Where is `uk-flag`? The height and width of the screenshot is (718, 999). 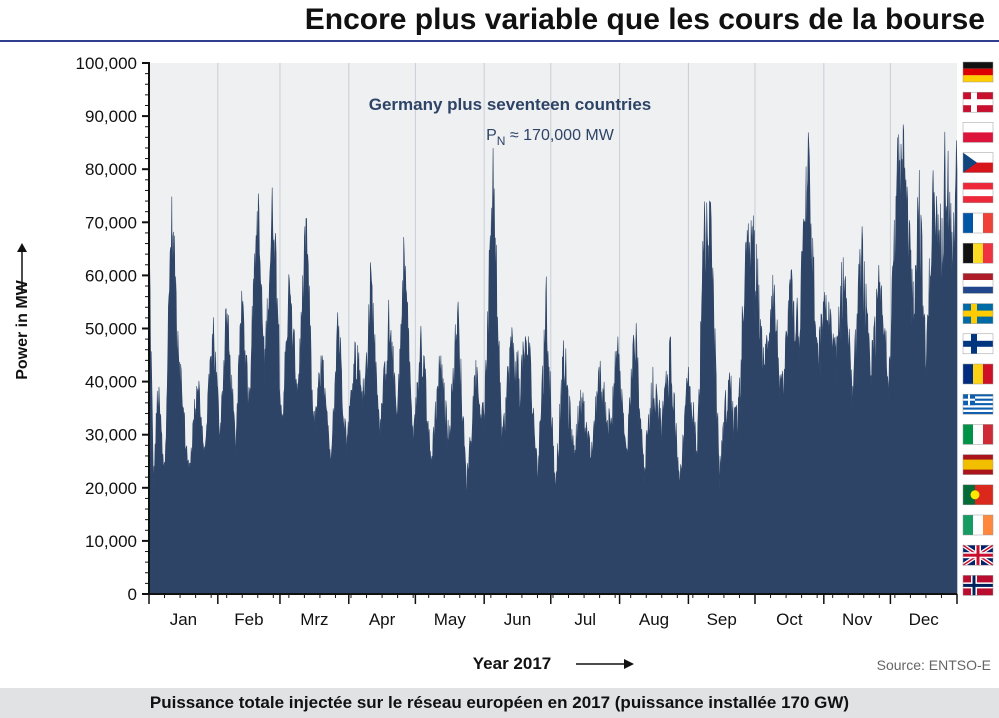 uk-flag is located at coordinates (978, 555).